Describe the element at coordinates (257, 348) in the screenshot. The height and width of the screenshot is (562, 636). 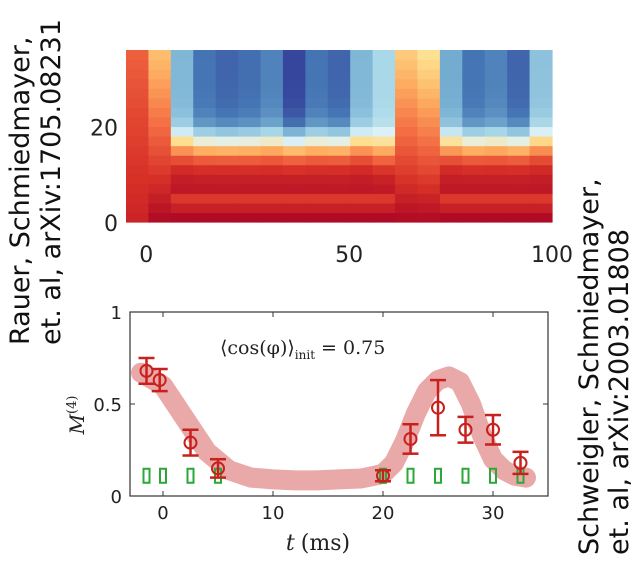
I see `annotation-expr: ⟨cos(φ)⟩` at that location.